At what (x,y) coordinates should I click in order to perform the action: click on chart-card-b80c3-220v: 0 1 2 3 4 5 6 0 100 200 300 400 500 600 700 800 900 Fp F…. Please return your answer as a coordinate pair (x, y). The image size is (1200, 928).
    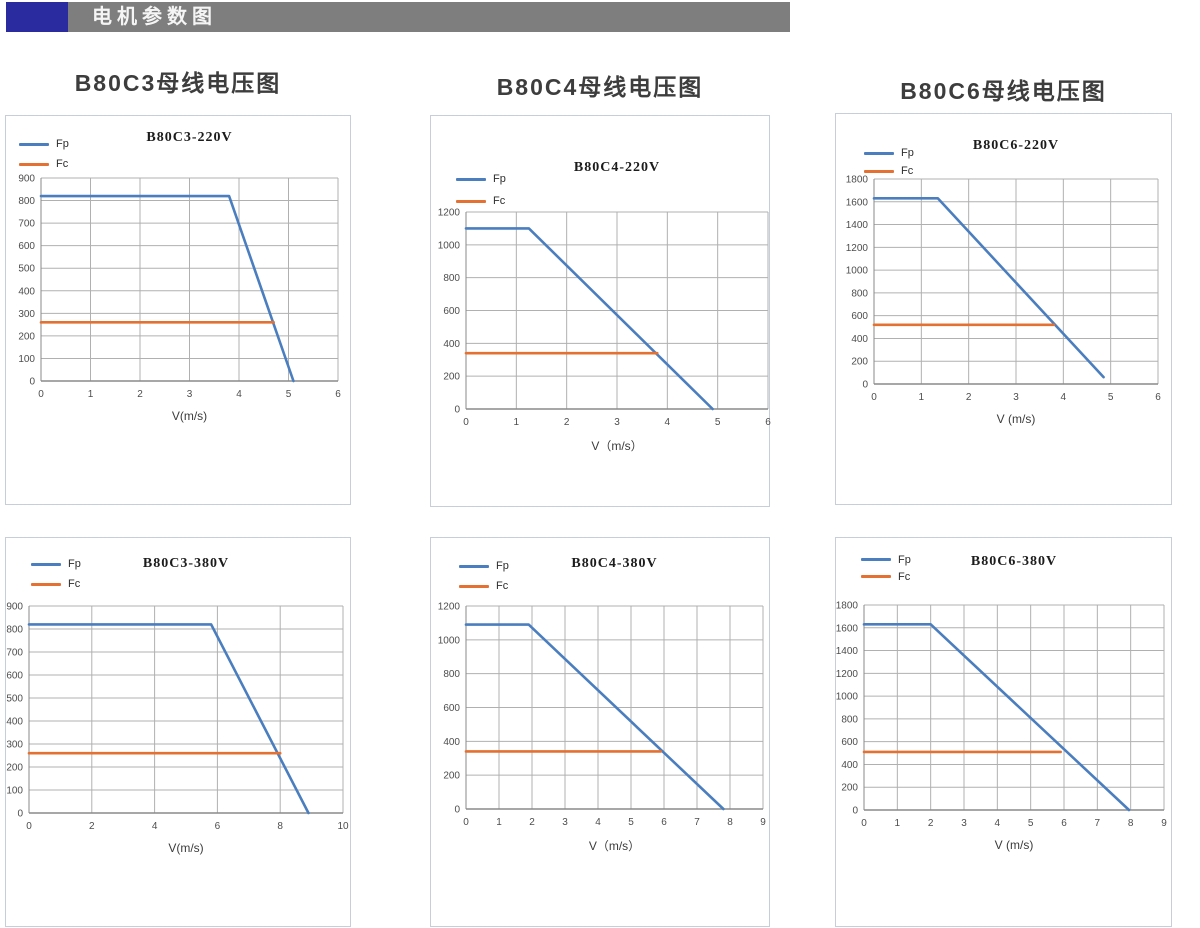
    Looking at the image, I should click on (178, 310).